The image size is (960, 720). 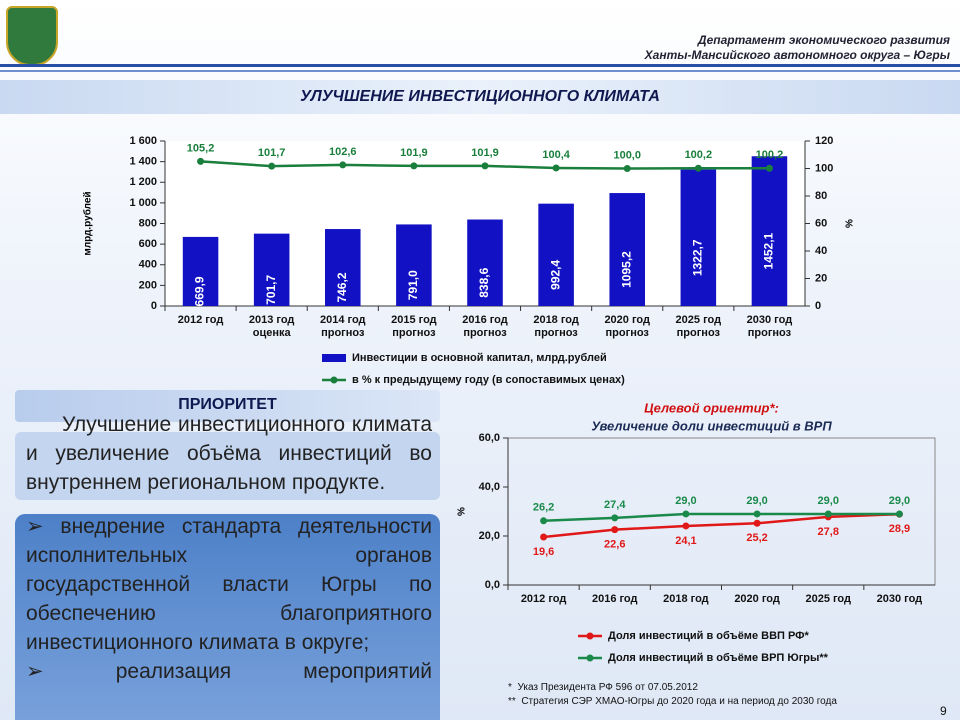 What do you see at coordinates (626, 269) in the screenshot?
I see `bar-value-label: 1095,2` at bounding box center [626, 269].